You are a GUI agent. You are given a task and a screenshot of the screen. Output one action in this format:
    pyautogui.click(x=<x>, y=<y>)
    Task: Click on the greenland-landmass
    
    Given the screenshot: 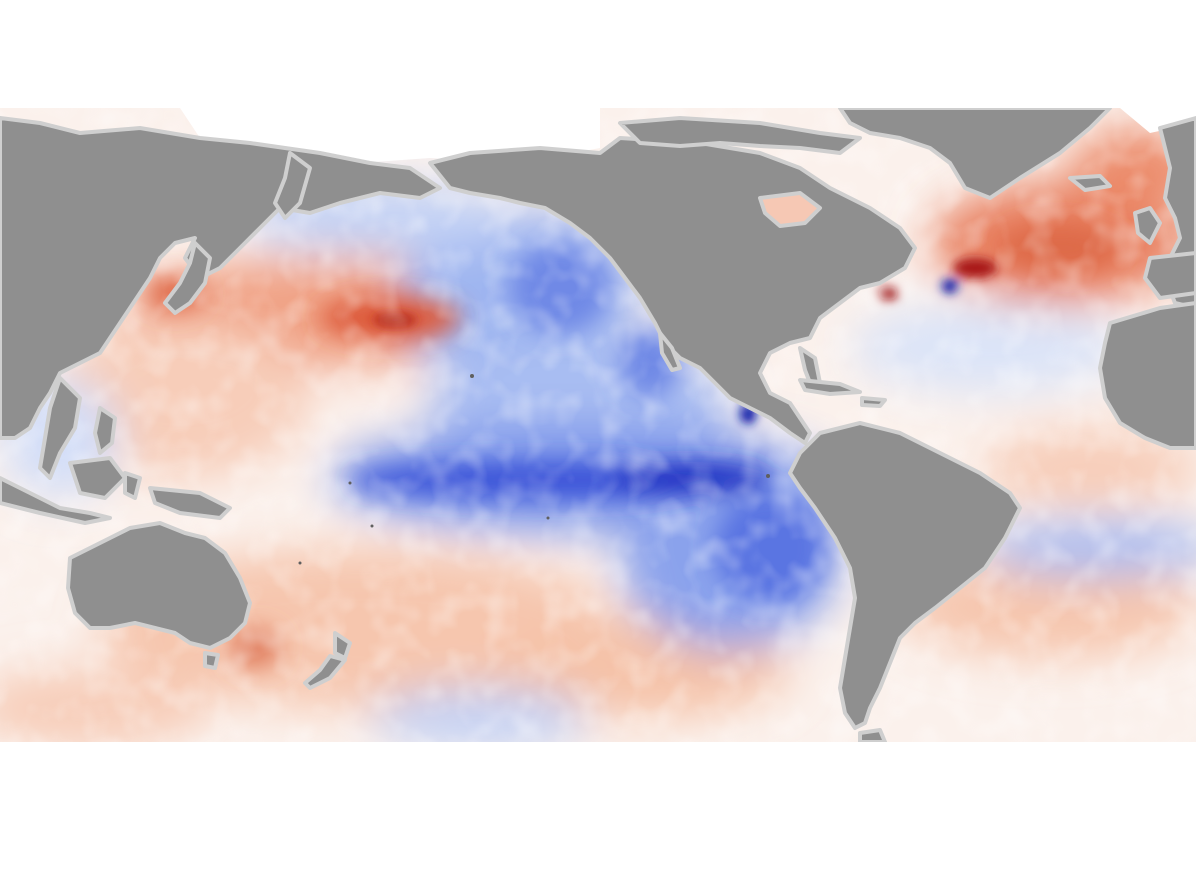 What is the action you would take?
    pyautogui.click(x=975, y=154)
    